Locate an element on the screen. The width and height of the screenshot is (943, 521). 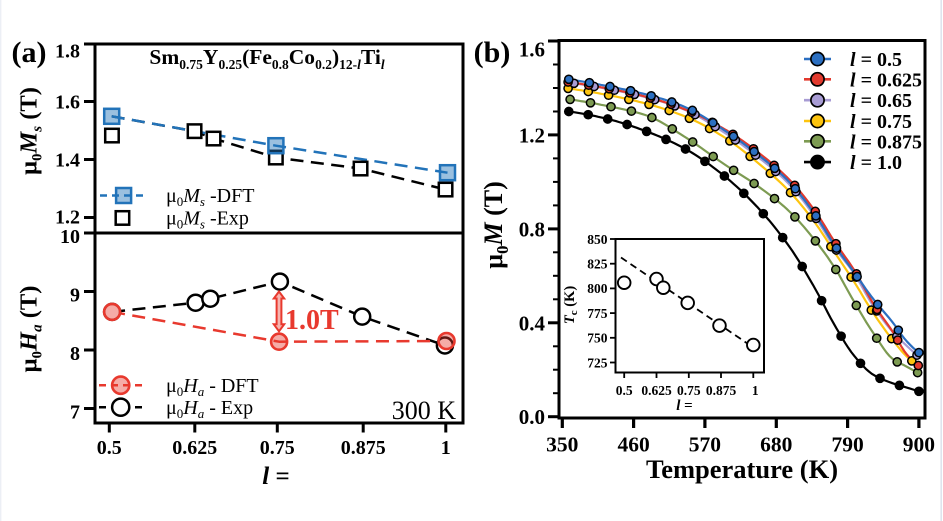
svg-text: 825 is located at coordinates (597, 264).